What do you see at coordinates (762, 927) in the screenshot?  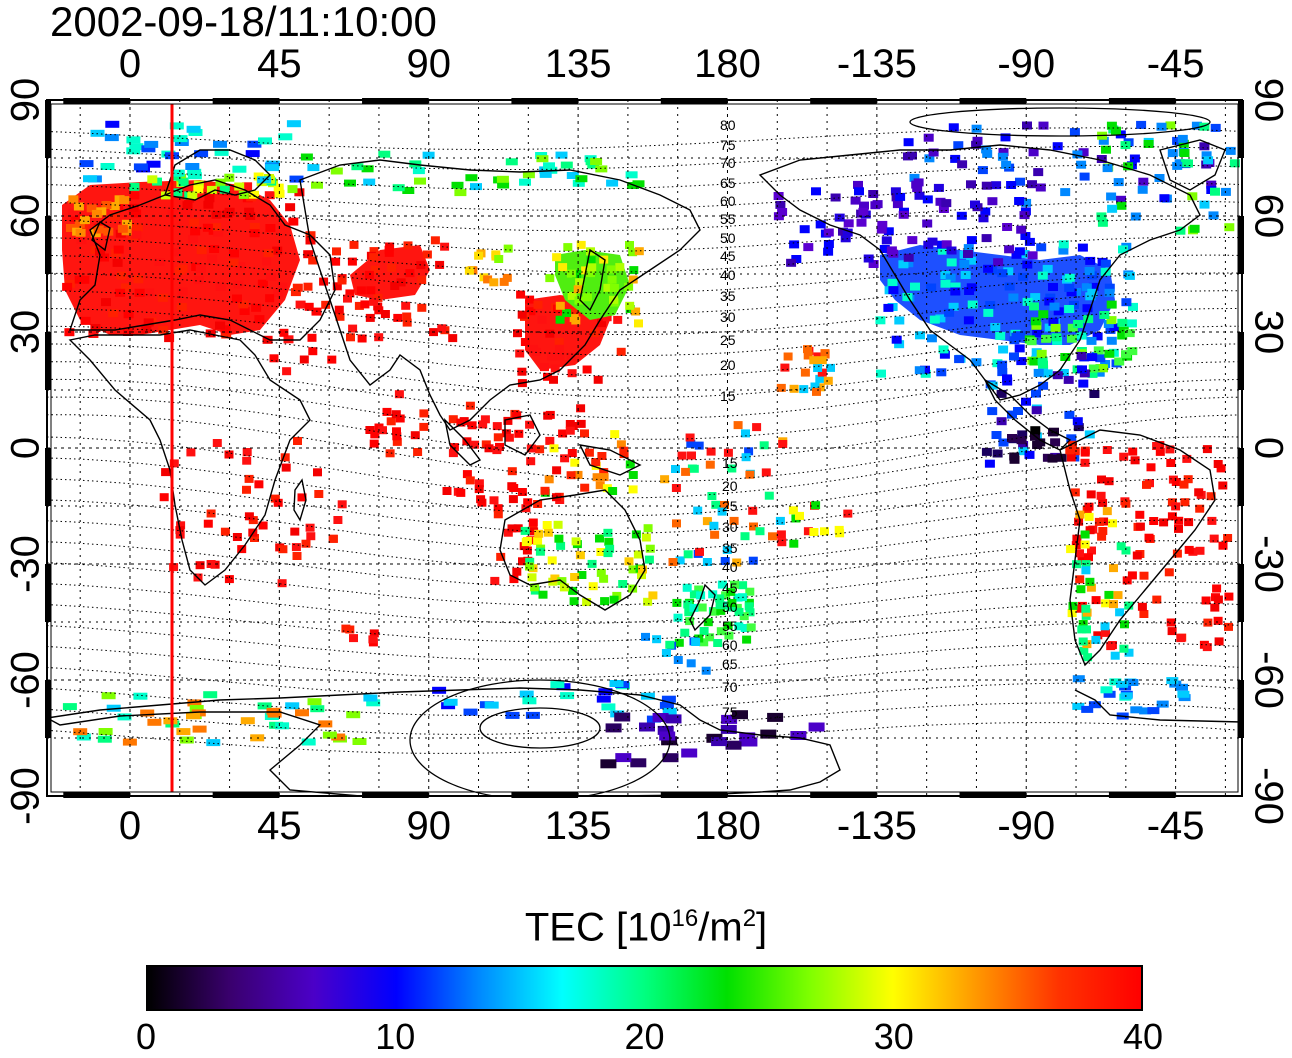 I see `colorbar-label-end: ]` at bounding box center [762, 927].